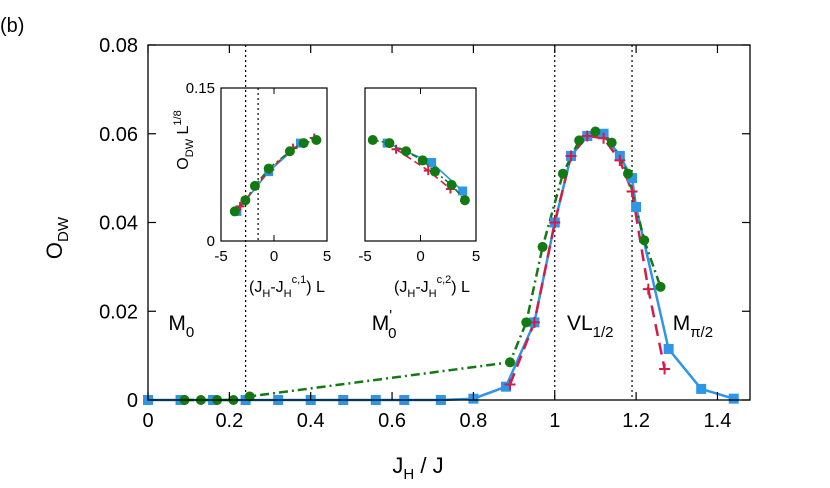 The image size is (830, 488). What do you see at coordinates (277, 172) in the screenshot?
I see `inset-series-line-plus` at bounding box center [277, 172].